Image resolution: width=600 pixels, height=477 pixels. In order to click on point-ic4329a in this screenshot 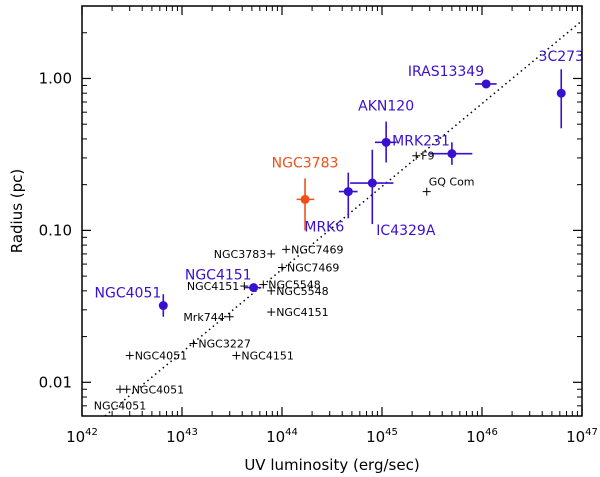, I will do `click(372, 183)`.